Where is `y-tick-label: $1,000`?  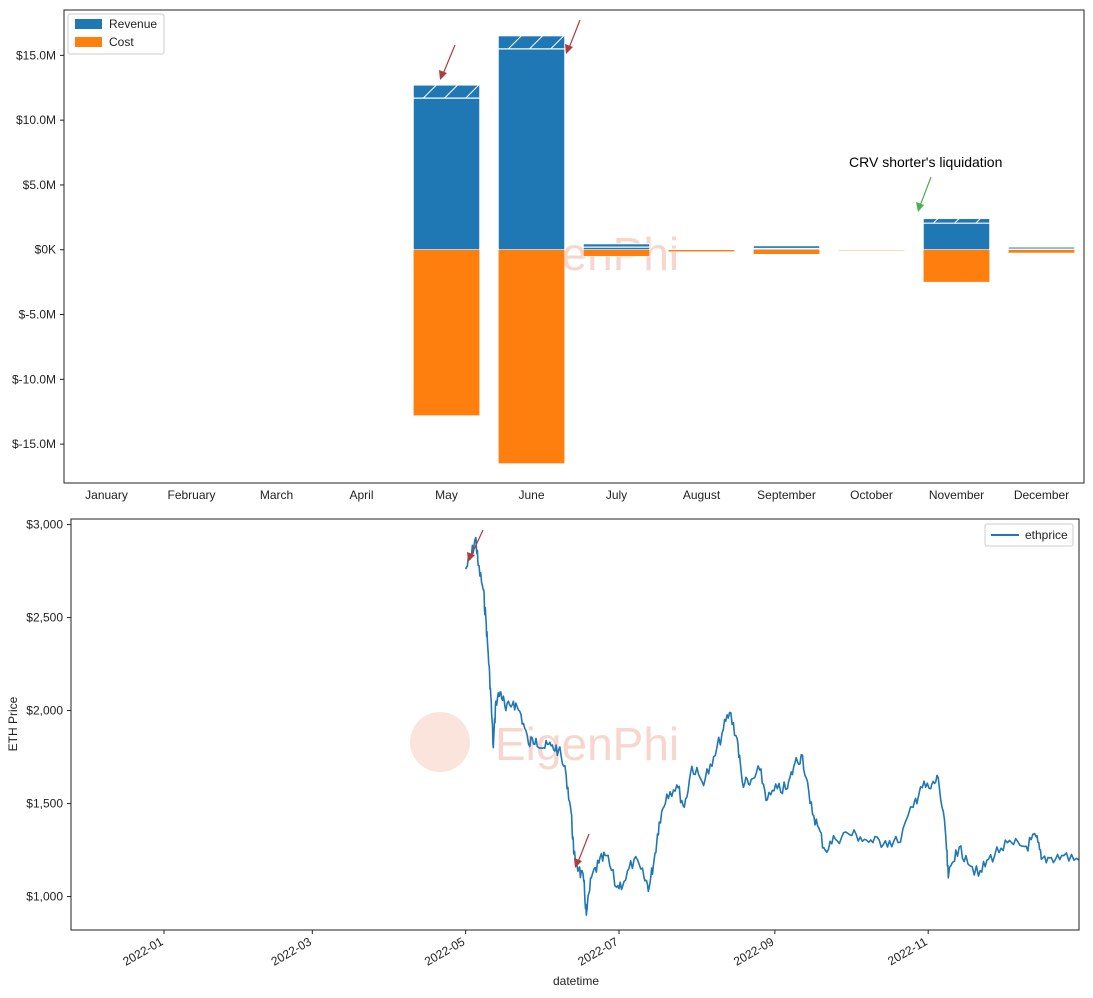
y-tick-label: $1,000 is located at coordinates (44, 897).